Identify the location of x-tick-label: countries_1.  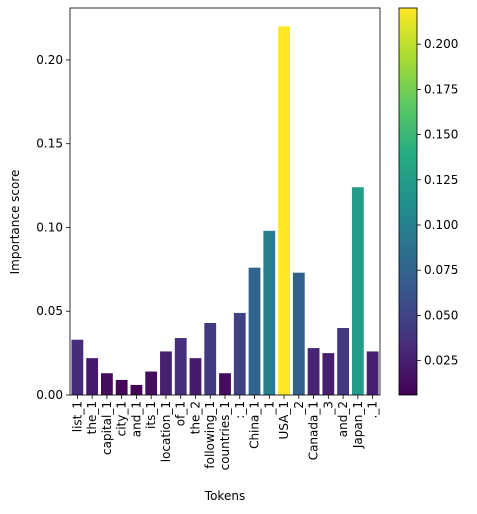
(225, 435).